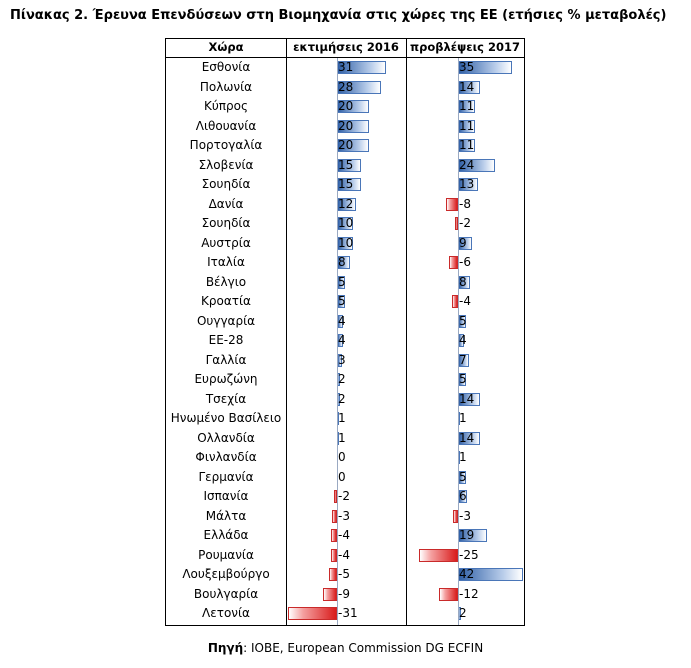 The image size is (691, 668). I want to click on country-label: Λιθουανία, so click(226, 125).